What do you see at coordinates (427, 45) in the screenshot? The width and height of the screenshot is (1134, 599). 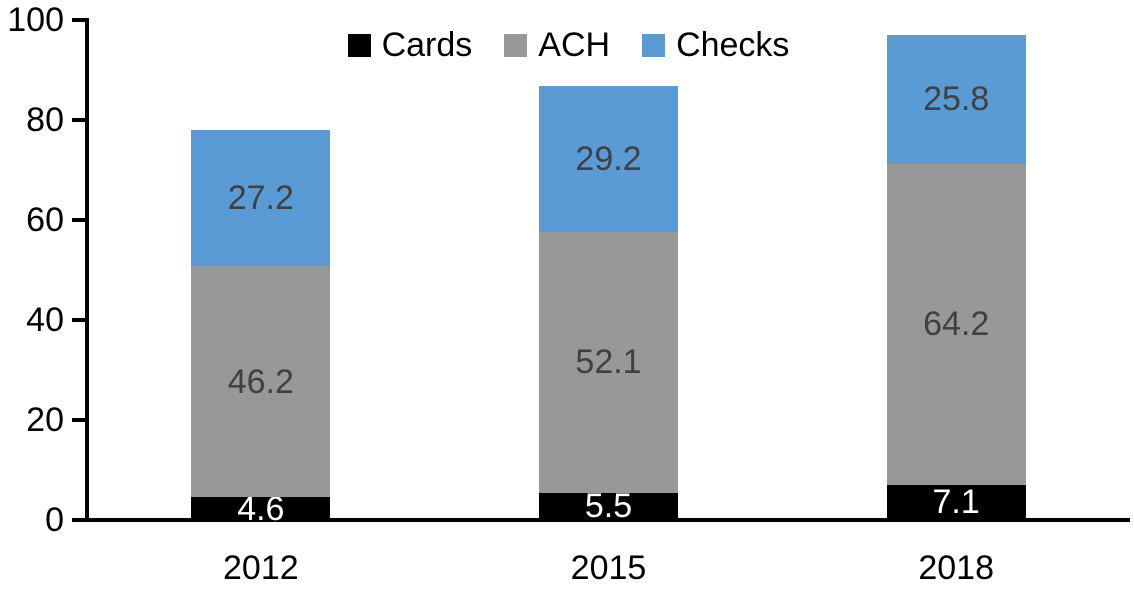 I see `legend-label-cards: Cards` at bounding box center [427, 45].